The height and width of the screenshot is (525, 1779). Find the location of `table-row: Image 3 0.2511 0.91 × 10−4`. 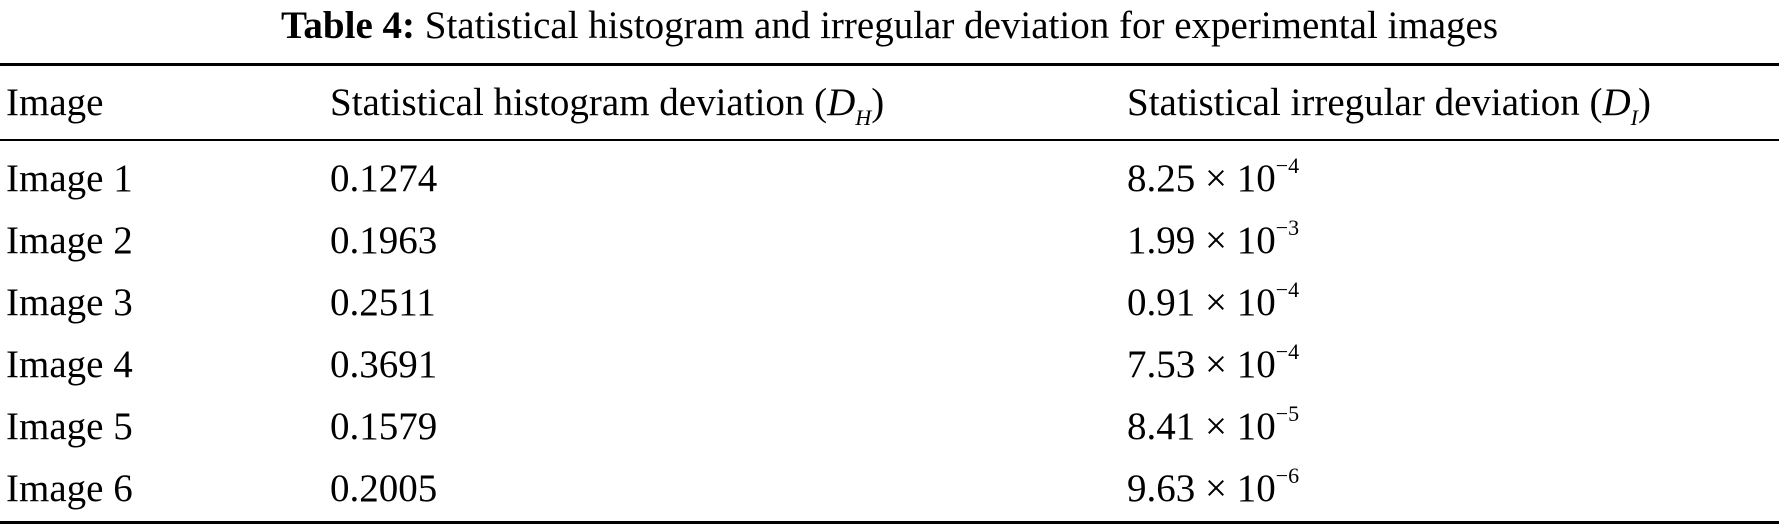

table-row: Image 3 0.2511 0.91 × 10−4 is located at coordinates (889, 303).